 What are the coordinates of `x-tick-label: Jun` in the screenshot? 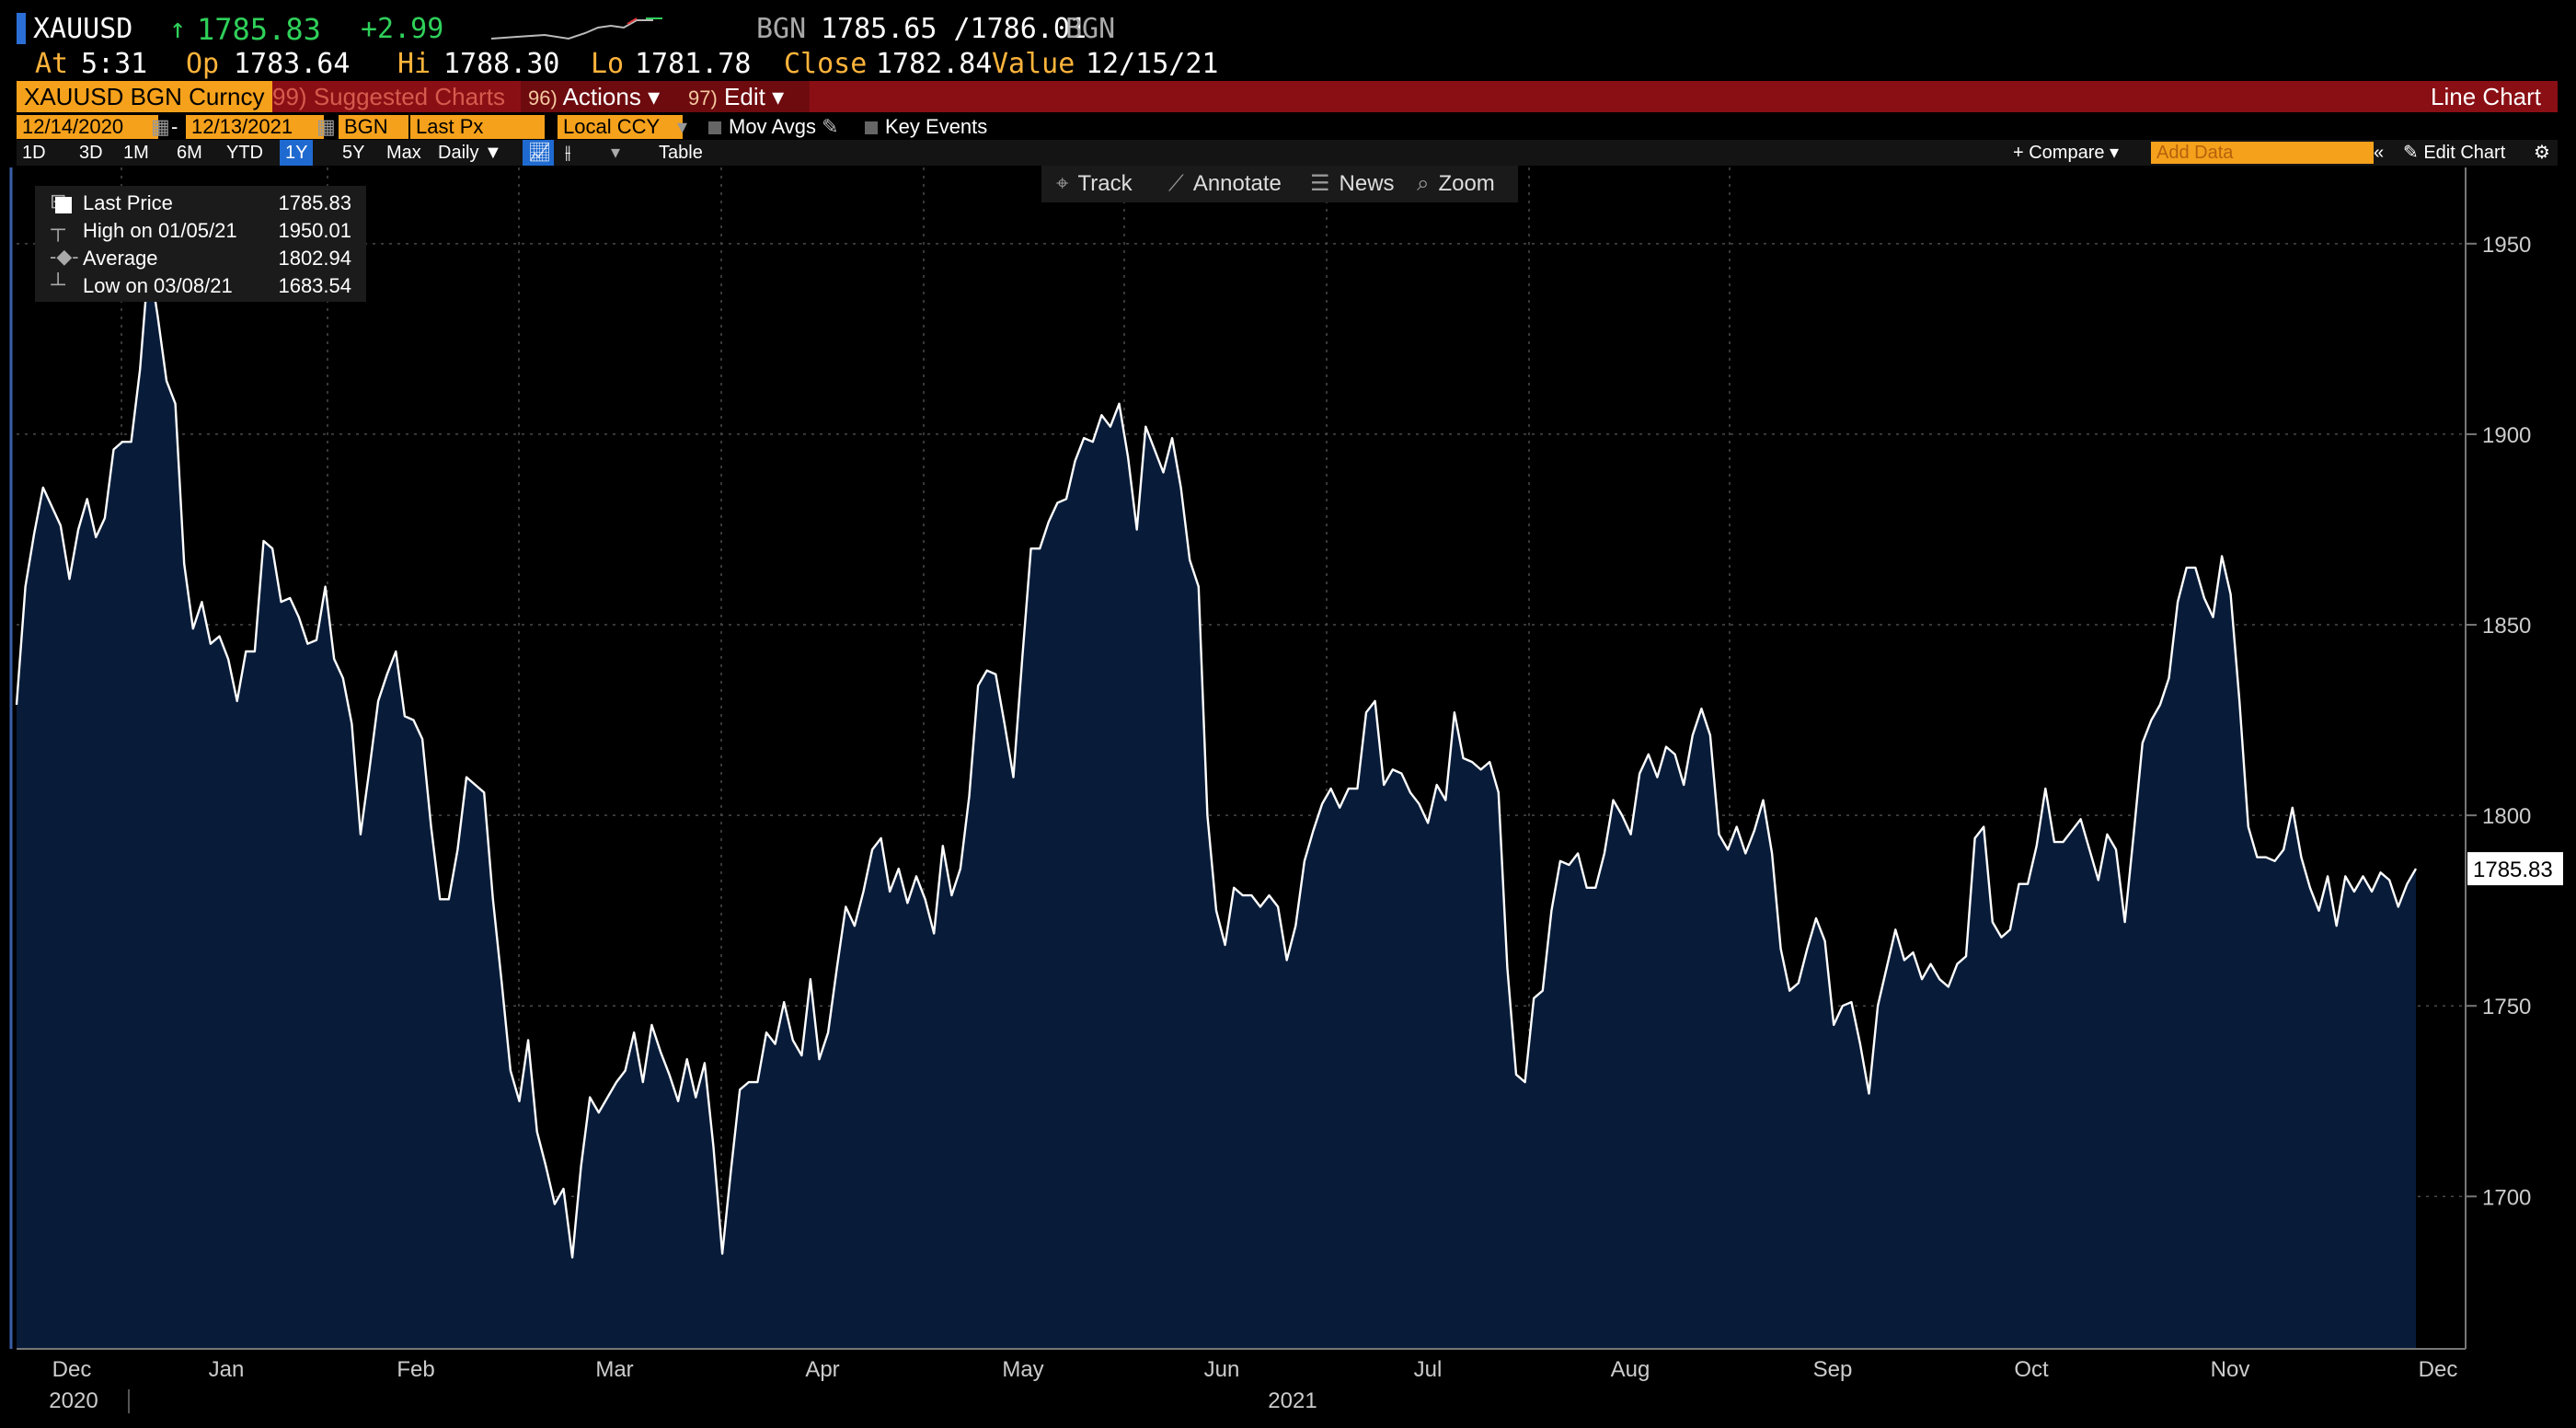 It's located at (1222, 1369).